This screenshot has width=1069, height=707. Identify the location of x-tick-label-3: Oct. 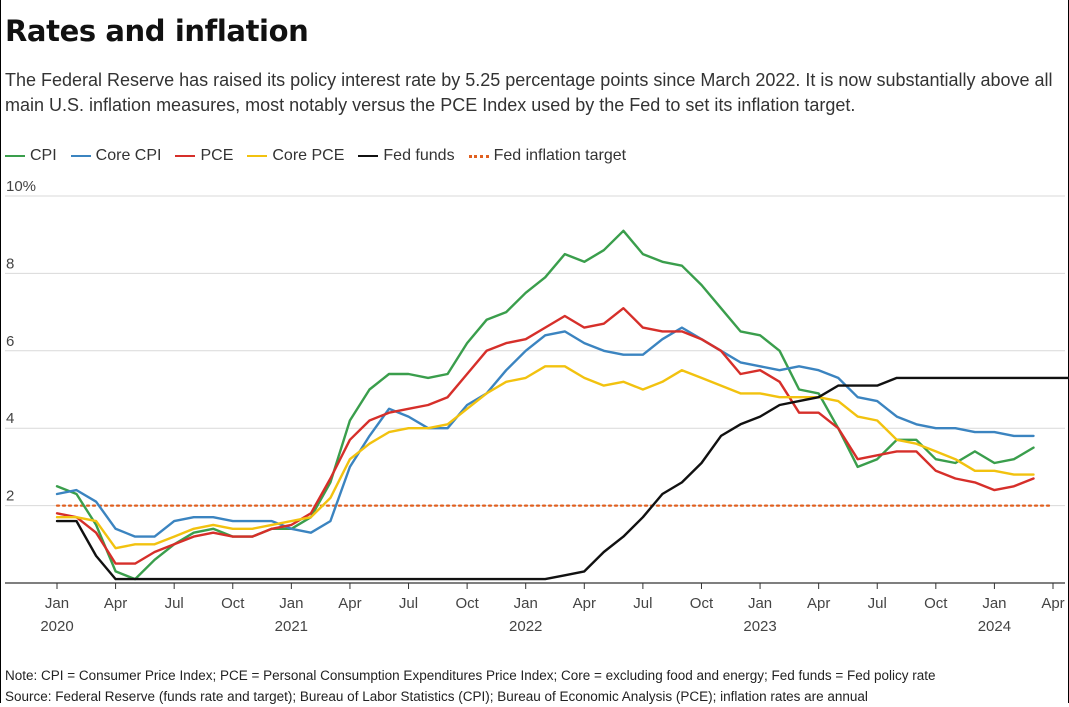
(233, 603).